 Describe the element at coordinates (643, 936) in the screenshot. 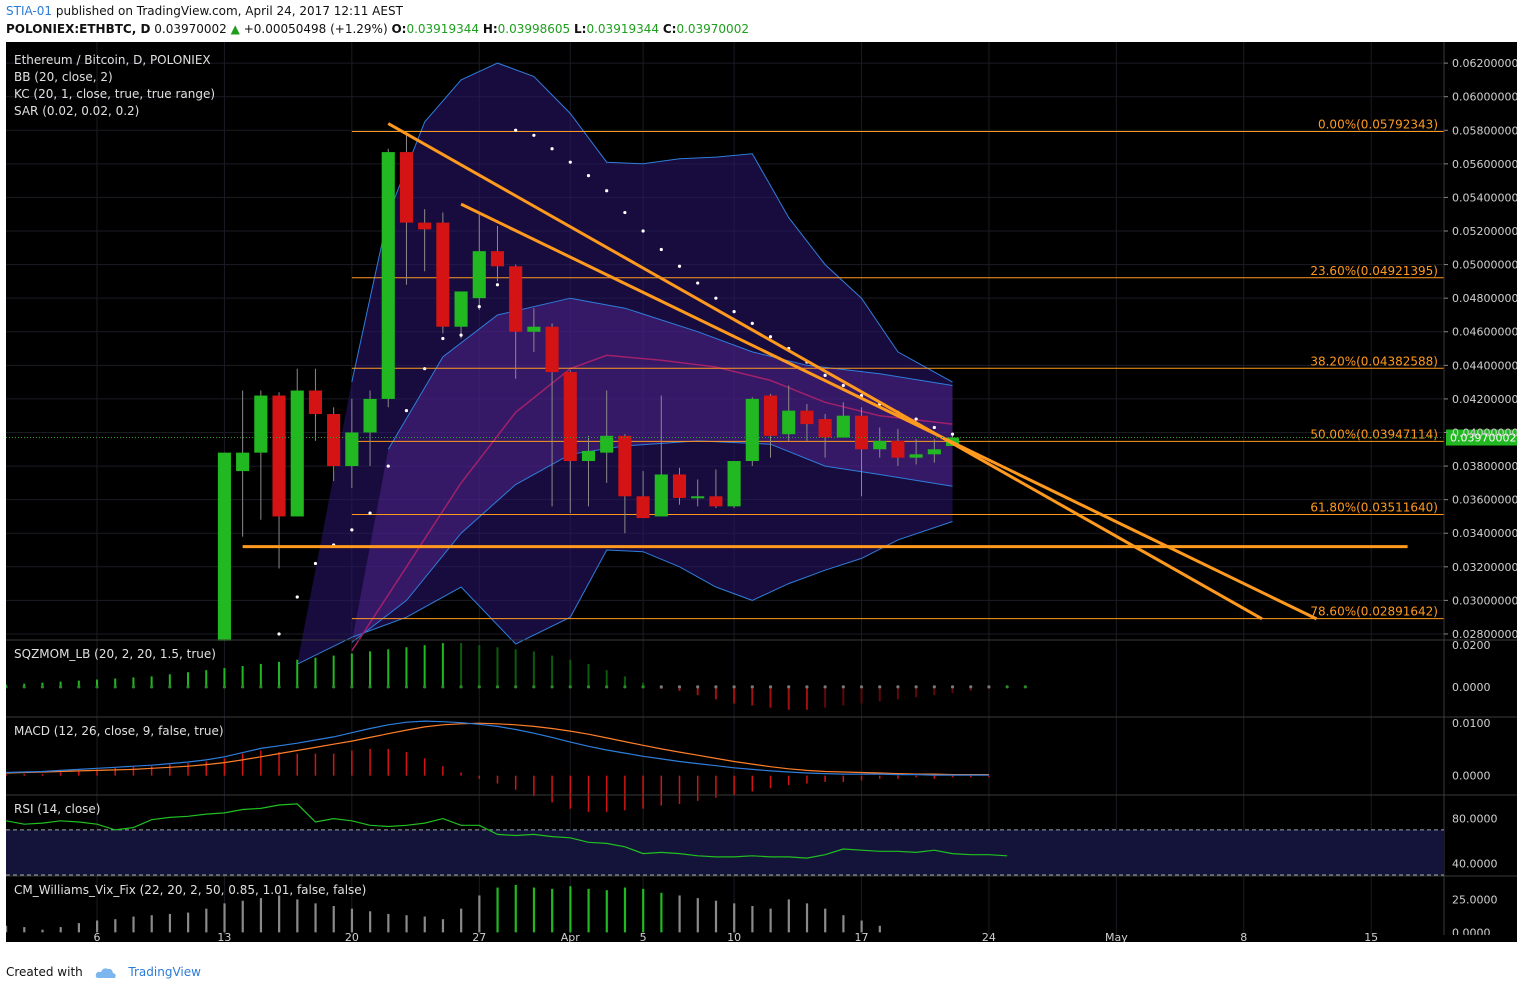

I see `x-tick-label: 5` at that location.